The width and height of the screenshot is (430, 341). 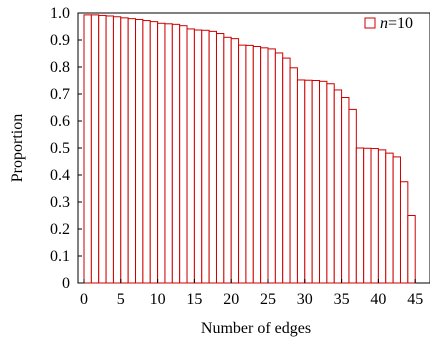 I want to click on x-tick-label: 45, so click(x=415, y=299).